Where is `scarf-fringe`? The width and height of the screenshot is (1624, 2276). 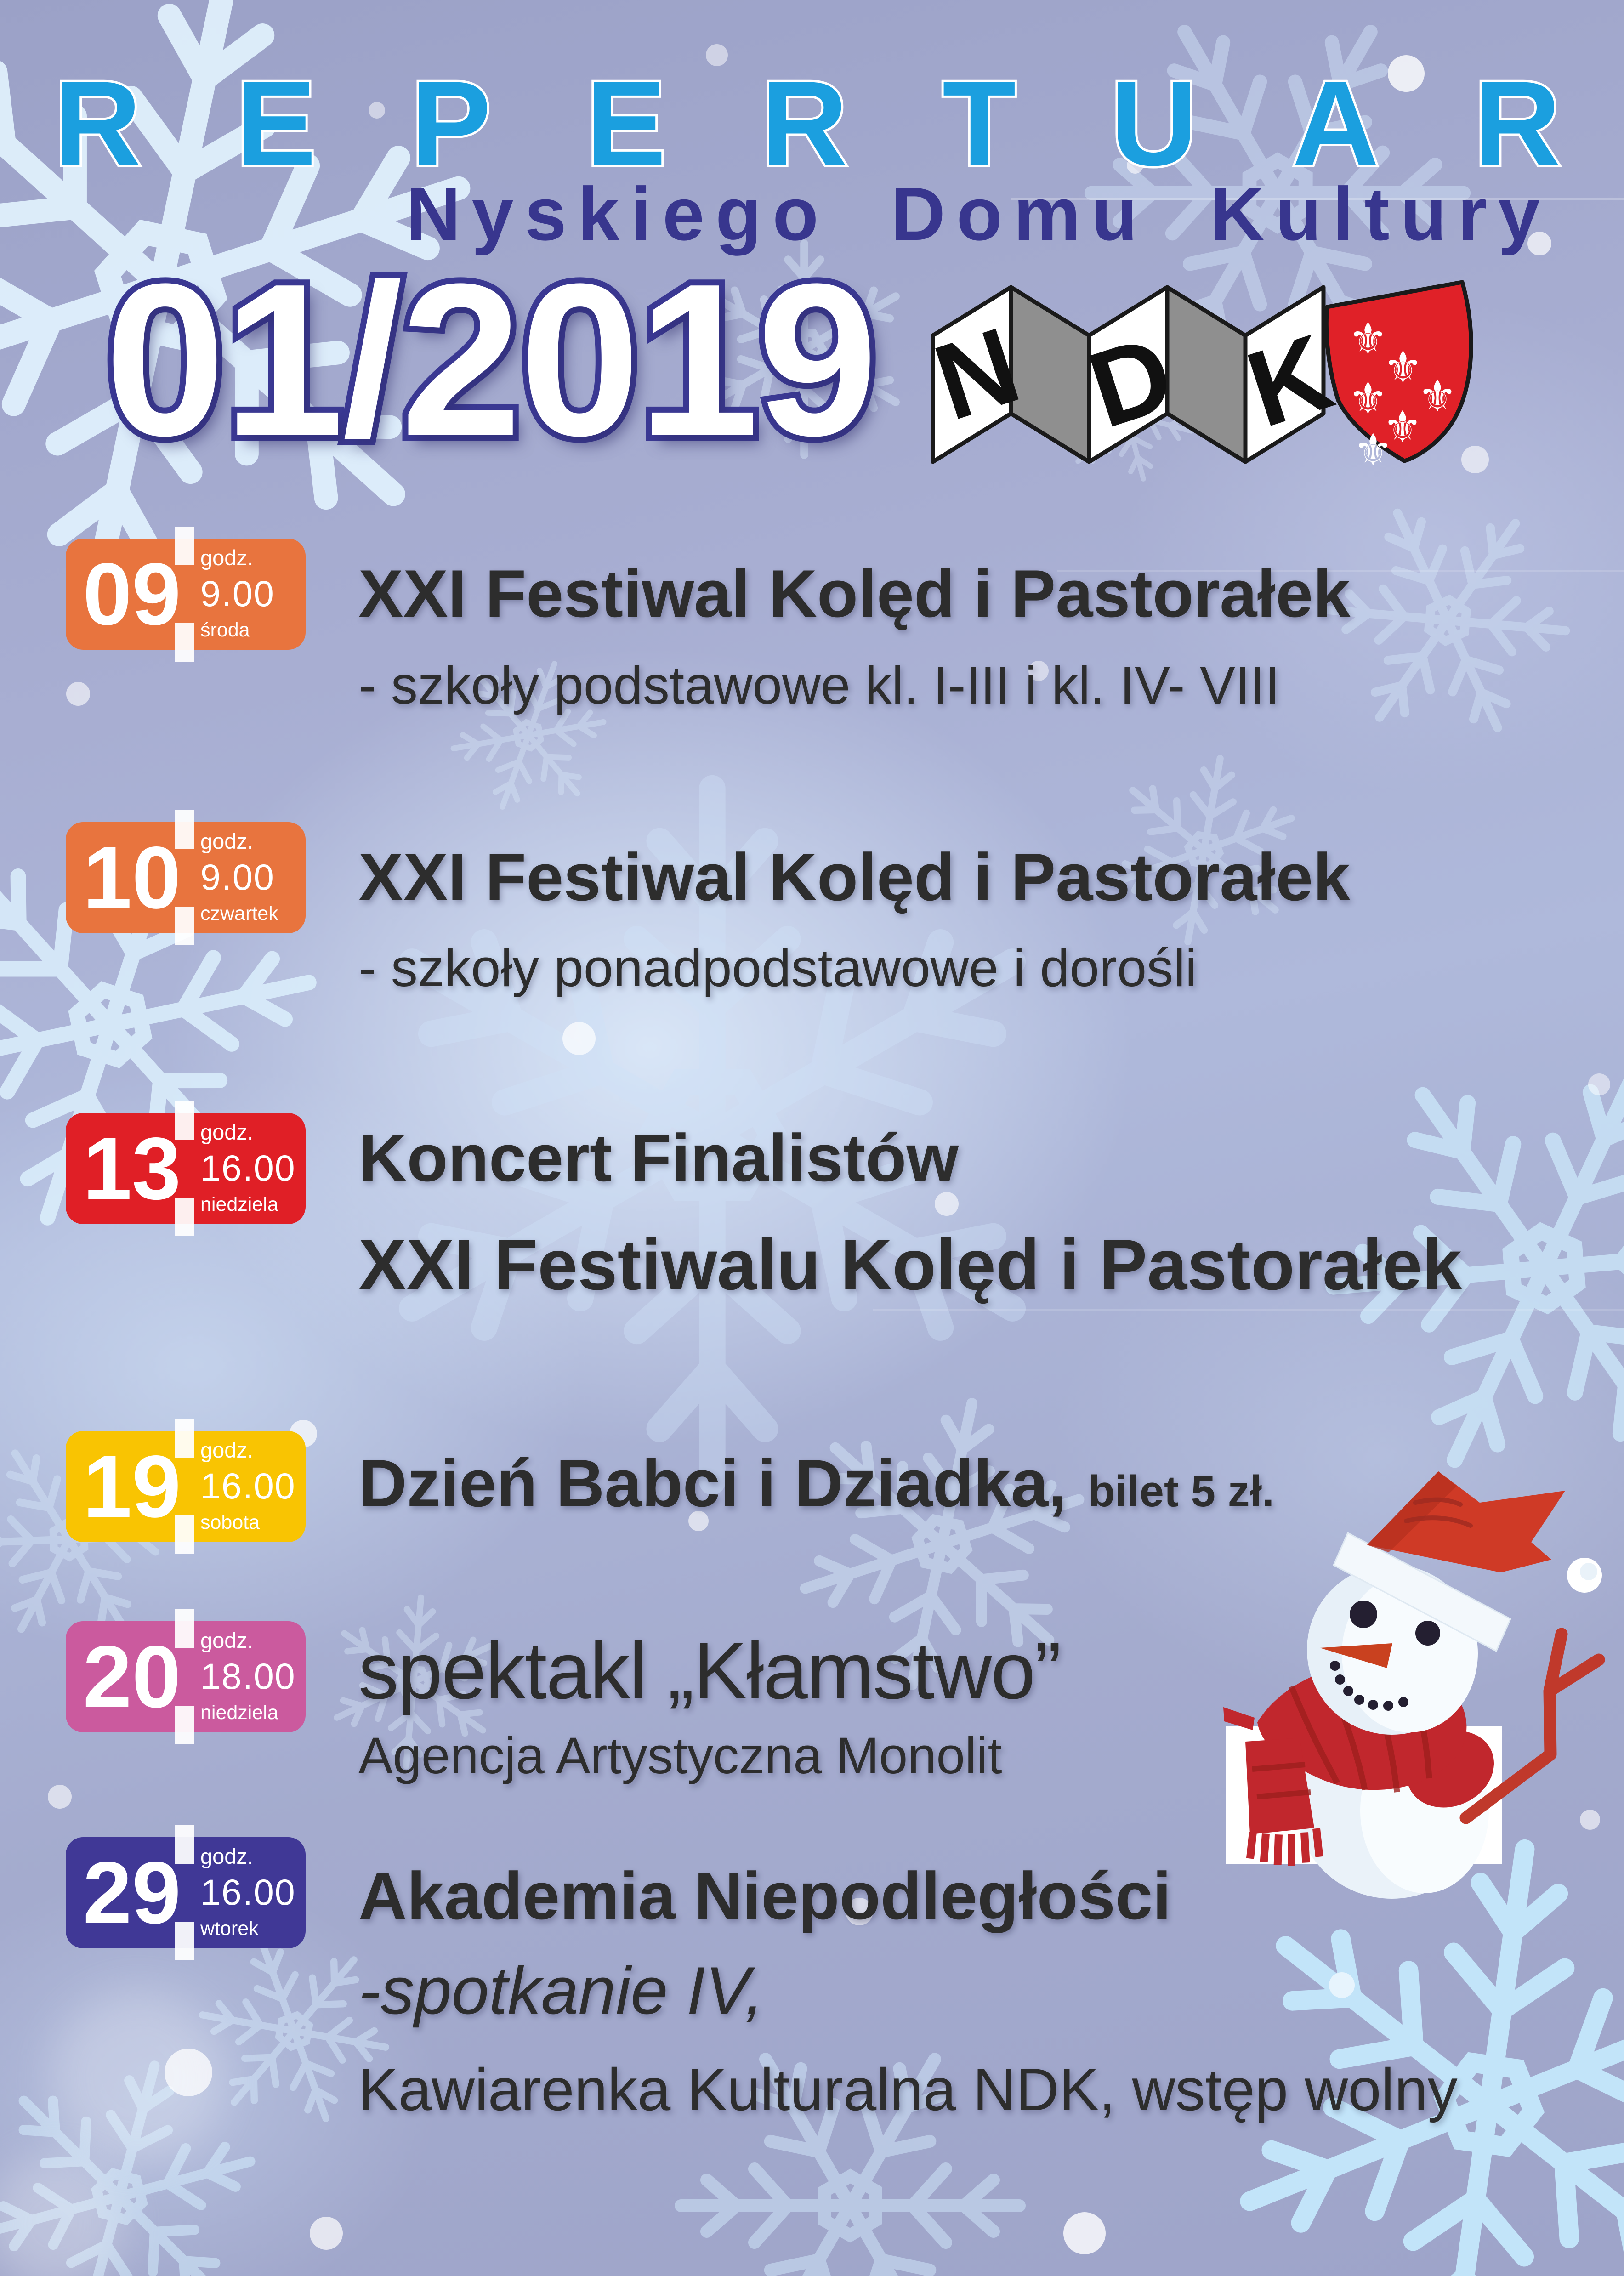
scarf-fringe is located at coordinates (1285, 1847).